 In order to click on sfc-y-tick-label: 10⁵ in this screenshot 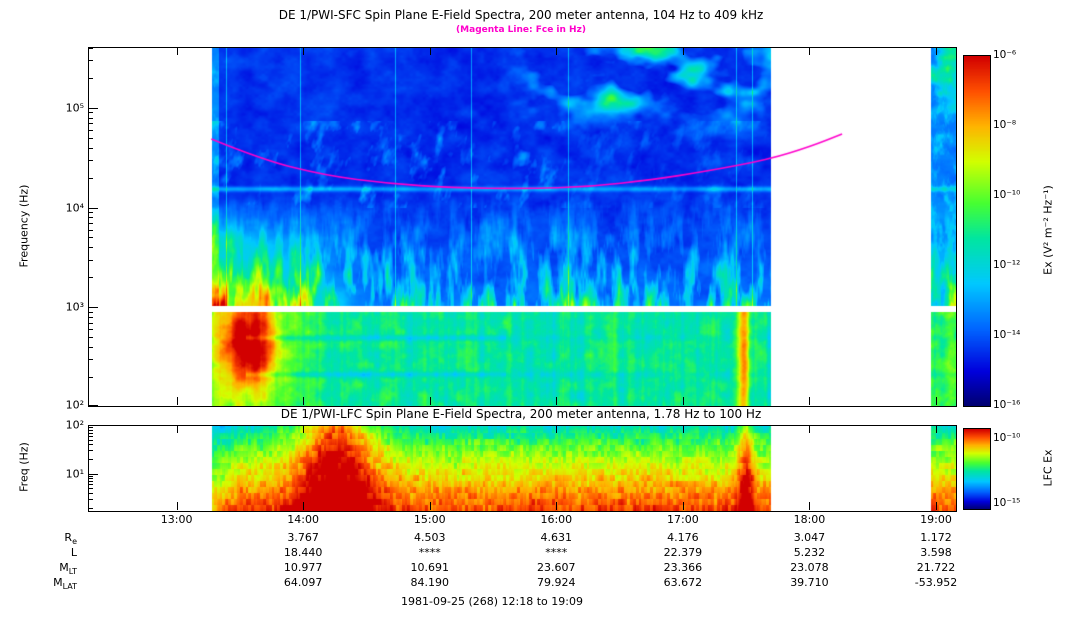, I will do `click(74, 108)`.